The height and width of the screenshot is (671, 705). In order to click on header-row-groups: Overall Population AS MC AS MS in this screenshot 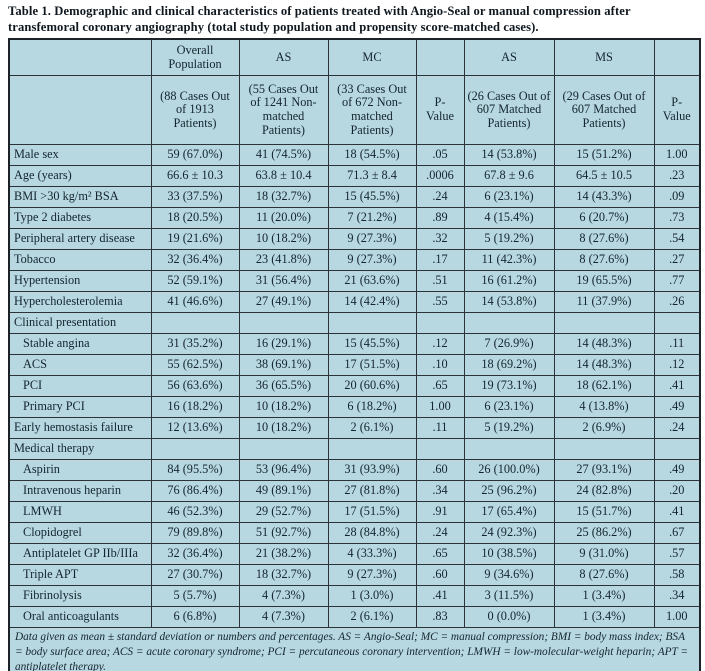, I will do `click(354, 57)`.